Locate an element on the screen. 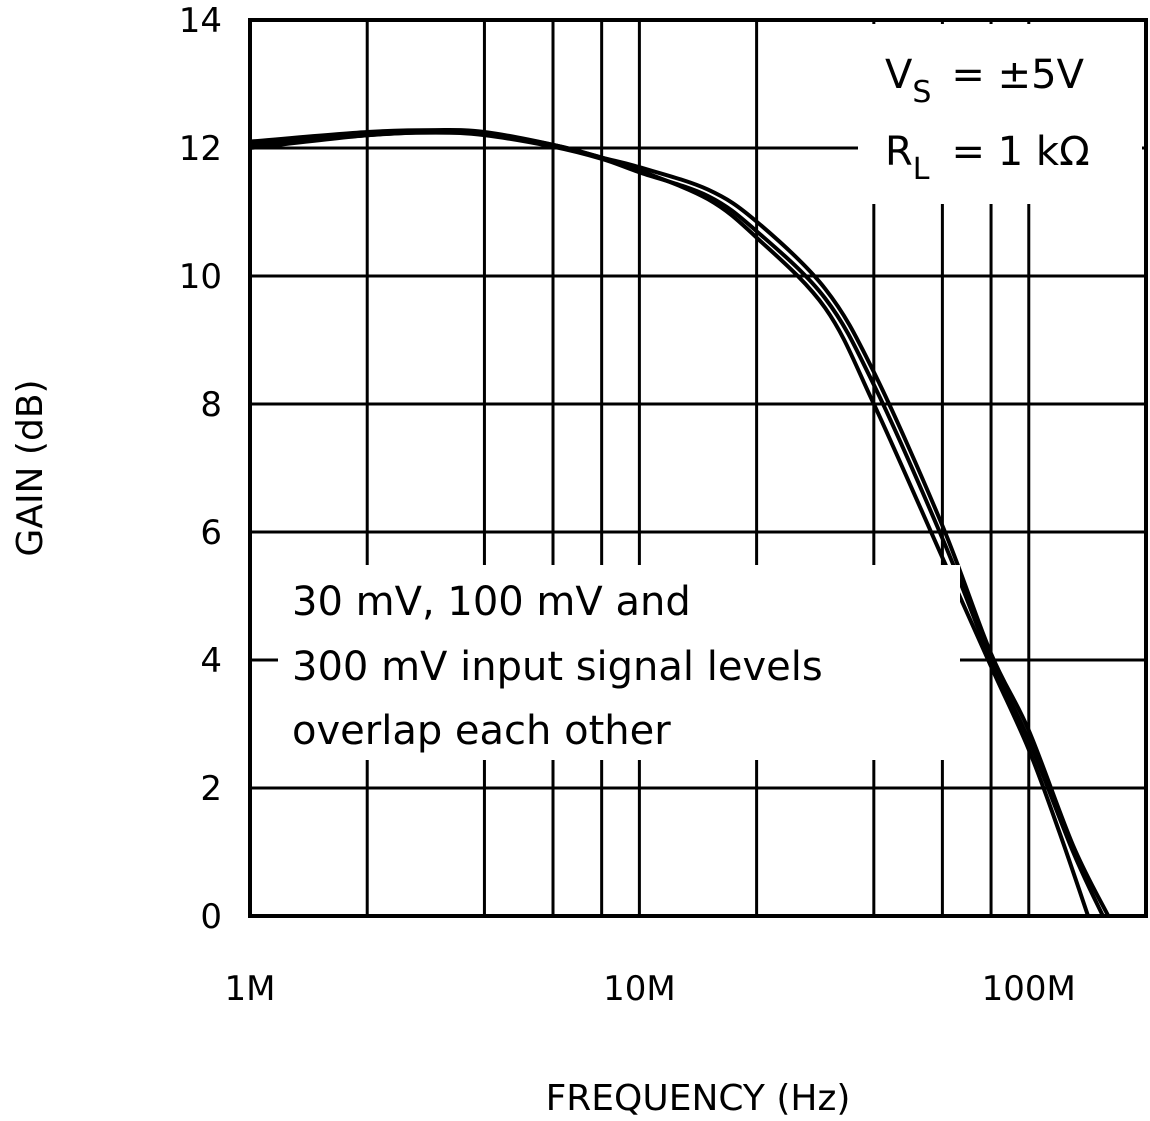 Image resolution: width=1150 pixels, height=1121 pixels. condition-vs: VS = ±5V is located at coordinates (985, 81).